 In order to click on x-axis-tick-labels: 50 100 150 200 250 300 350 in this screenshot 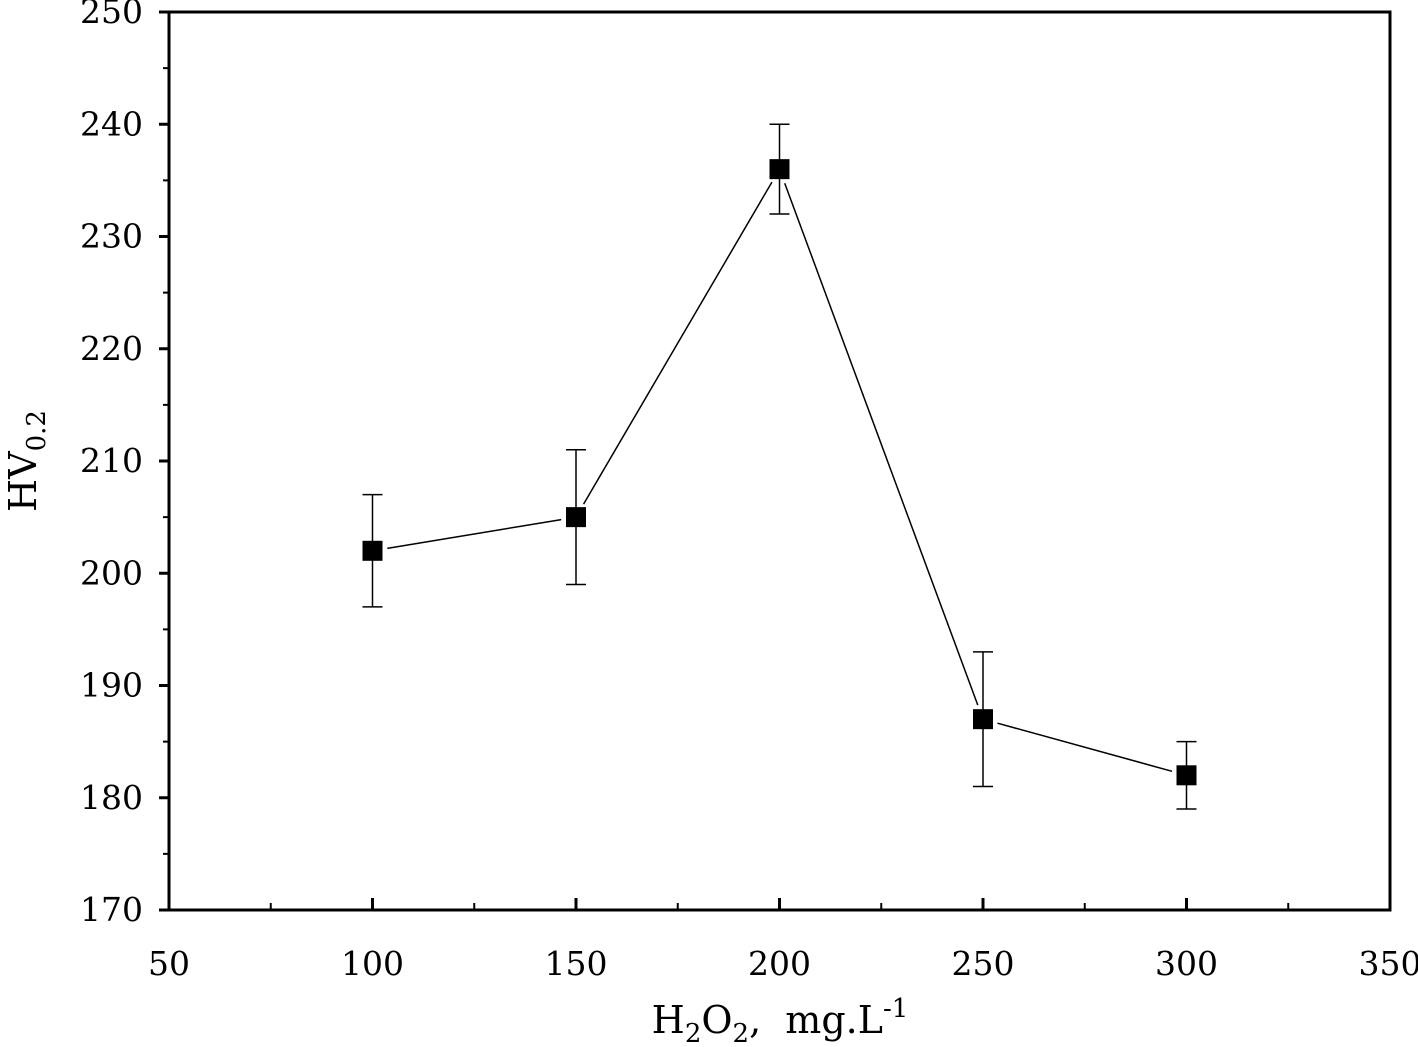, I will do `click(783, 963)`.